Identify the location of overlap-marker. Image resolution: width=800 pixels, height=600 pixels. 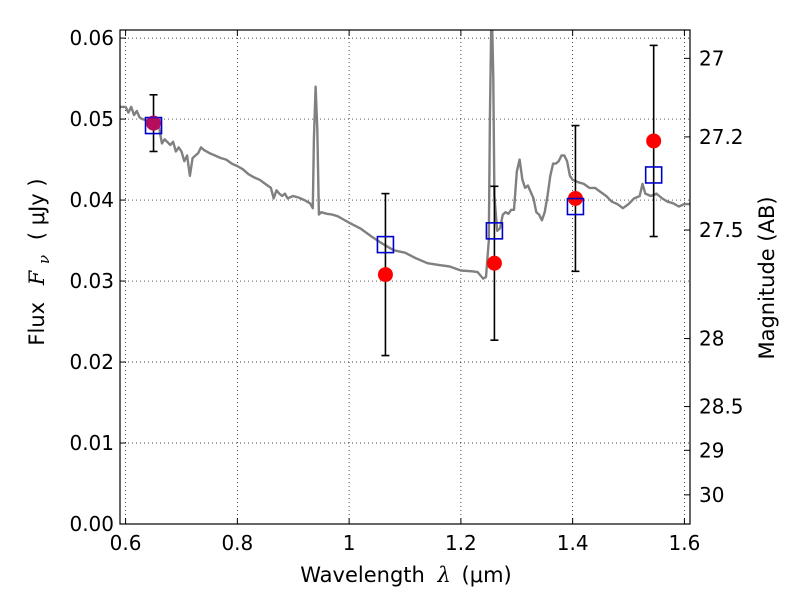
(154, 123).